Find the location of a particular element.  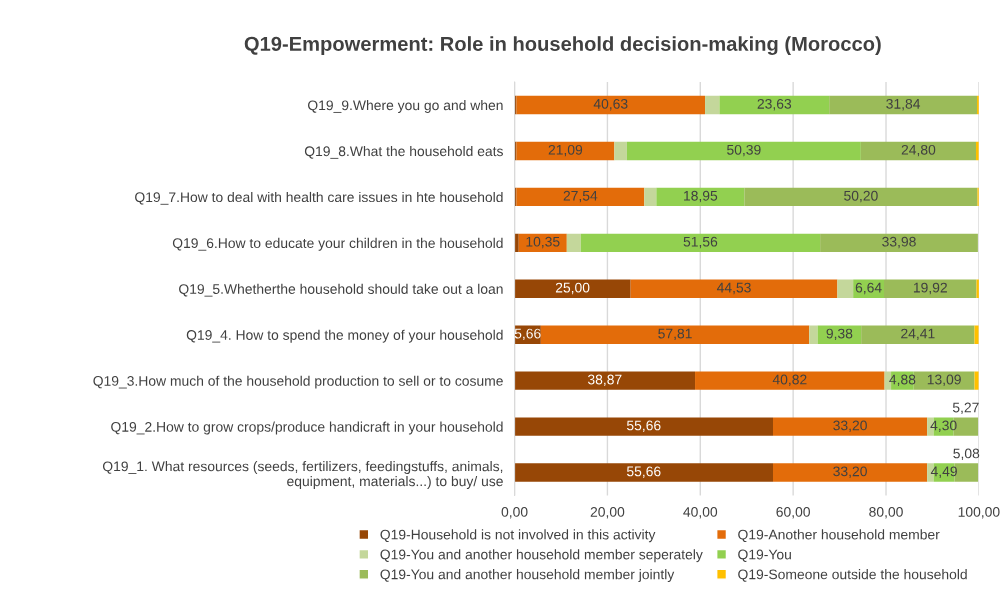

y-tick-label: Q19_4. How to spend the money of your household is located at coordinates (344, 336).